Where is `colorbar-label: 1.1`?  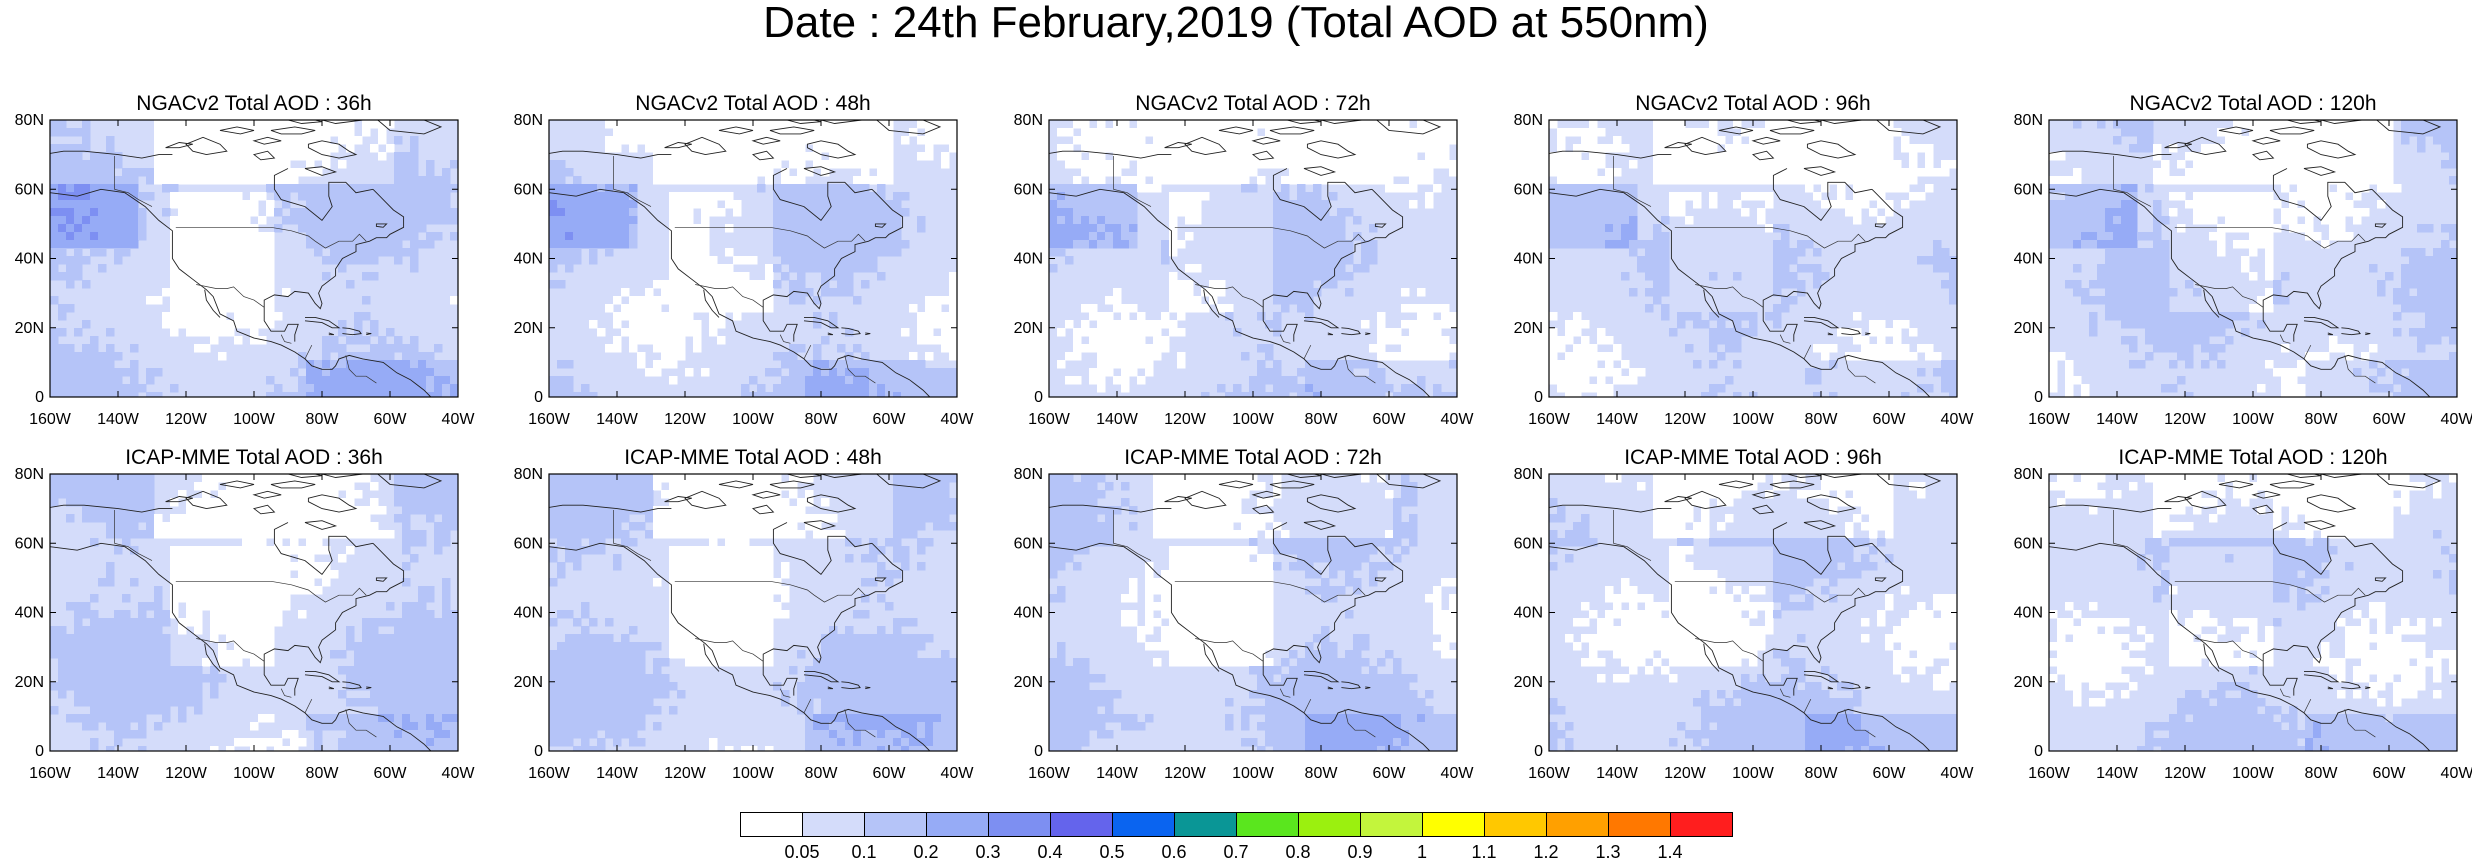 colorbar-label: 1.1 is located at coordinates (1483, 852).